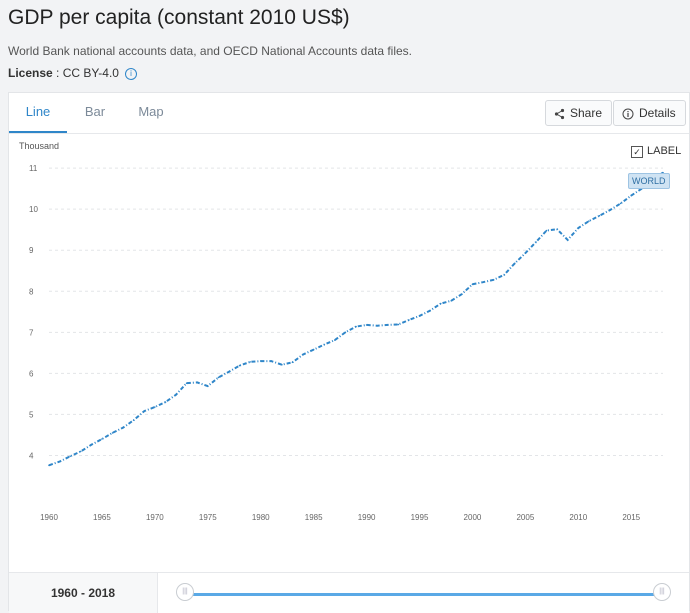 The image size is (690, 613). Describe the element at coordinates (657, 113) in the screenshot. I see `details-label: Details` at that location.